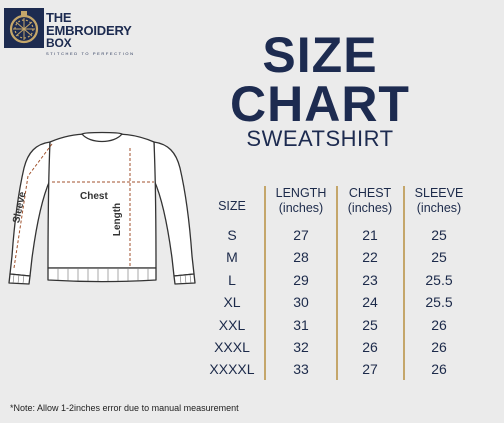  Describe the element at coordinates (370, 235) in the screenshot. I see `measurement-cell: 21` at that location.